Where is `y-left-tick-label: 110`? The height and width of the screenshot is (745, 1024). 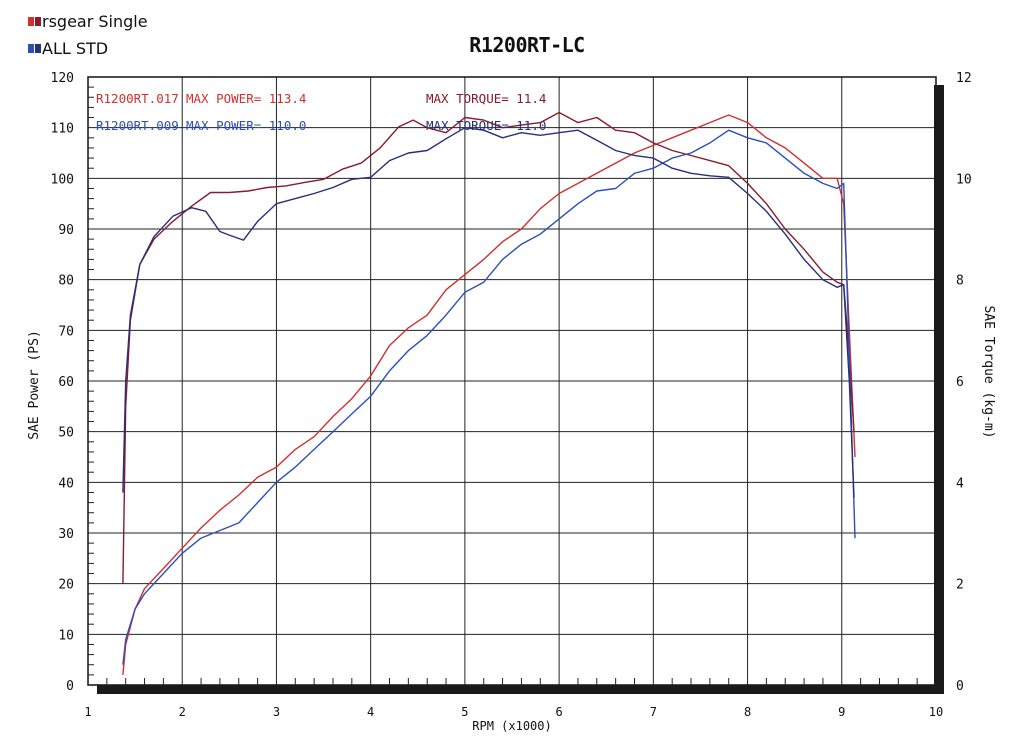
y-left-tick-label: 110 is located at coordinates (62, 129).